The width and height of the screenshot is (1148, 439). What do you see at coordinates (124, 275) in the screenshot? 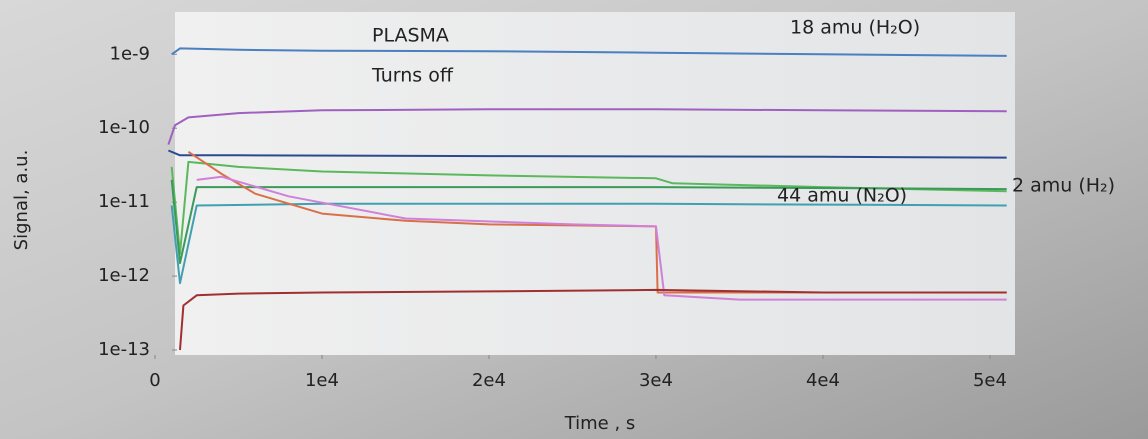
I see `y-tick-label: 1e-12` at bounding box center [124, 275].